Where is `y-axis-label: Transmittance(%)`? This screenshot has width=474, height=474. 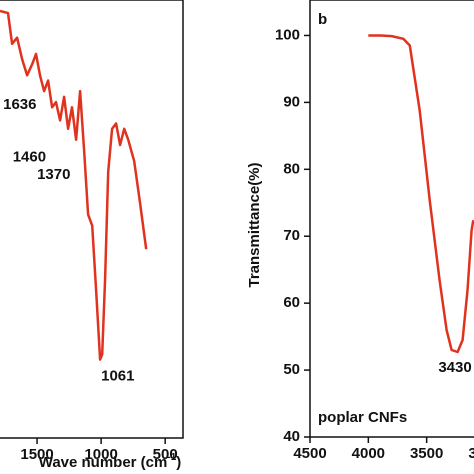
y-axis-label: Transmittance(%) is located at coordinates (254, 224).